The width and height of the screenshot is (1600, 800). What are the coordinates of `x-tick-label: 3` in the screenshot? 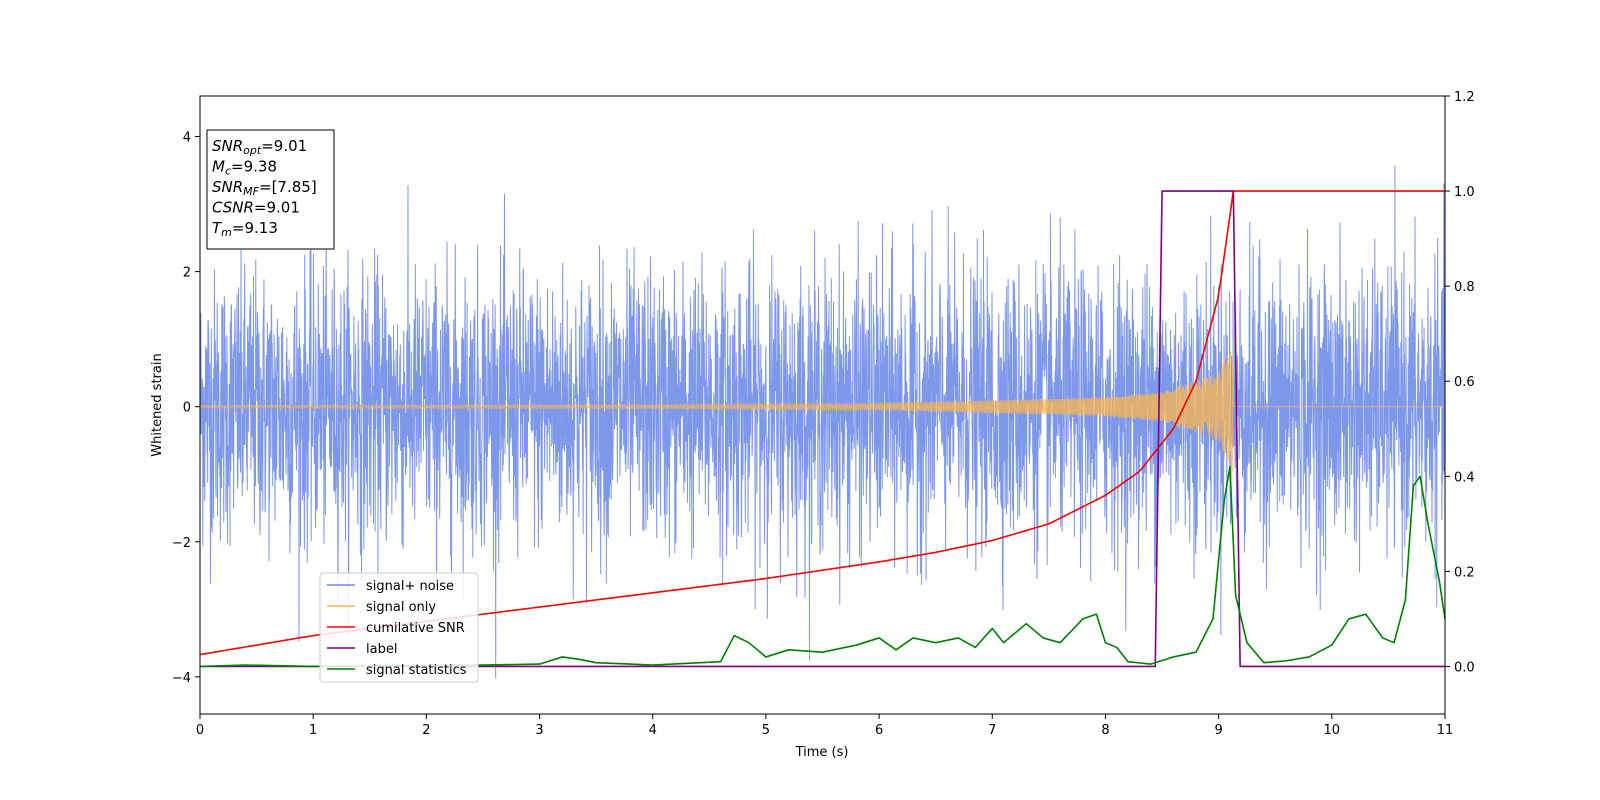 It's located at (539, 730).